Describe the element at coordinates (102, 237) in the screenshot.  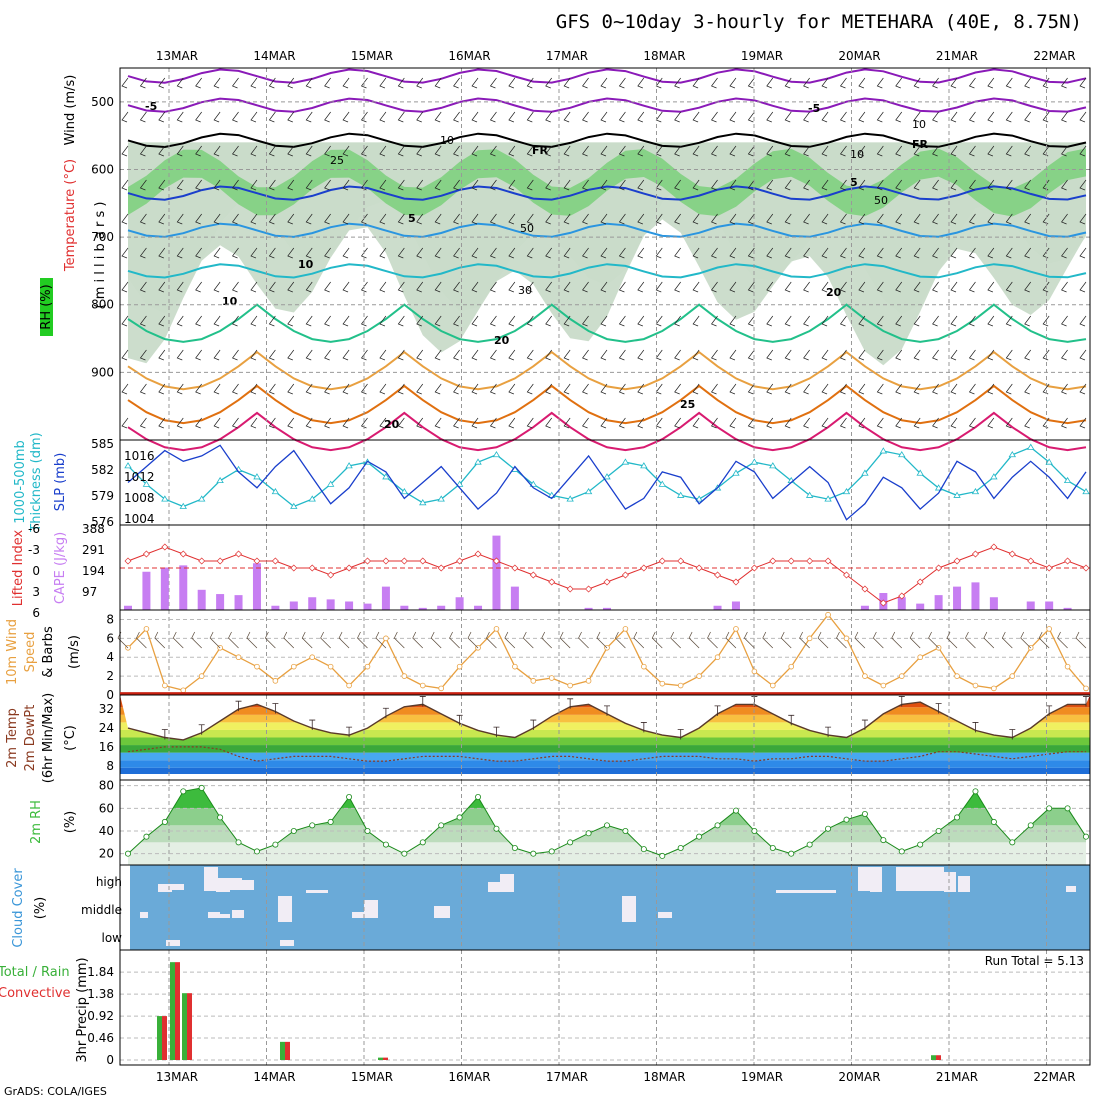
I see `pressure-tick-label: 700` at that location.